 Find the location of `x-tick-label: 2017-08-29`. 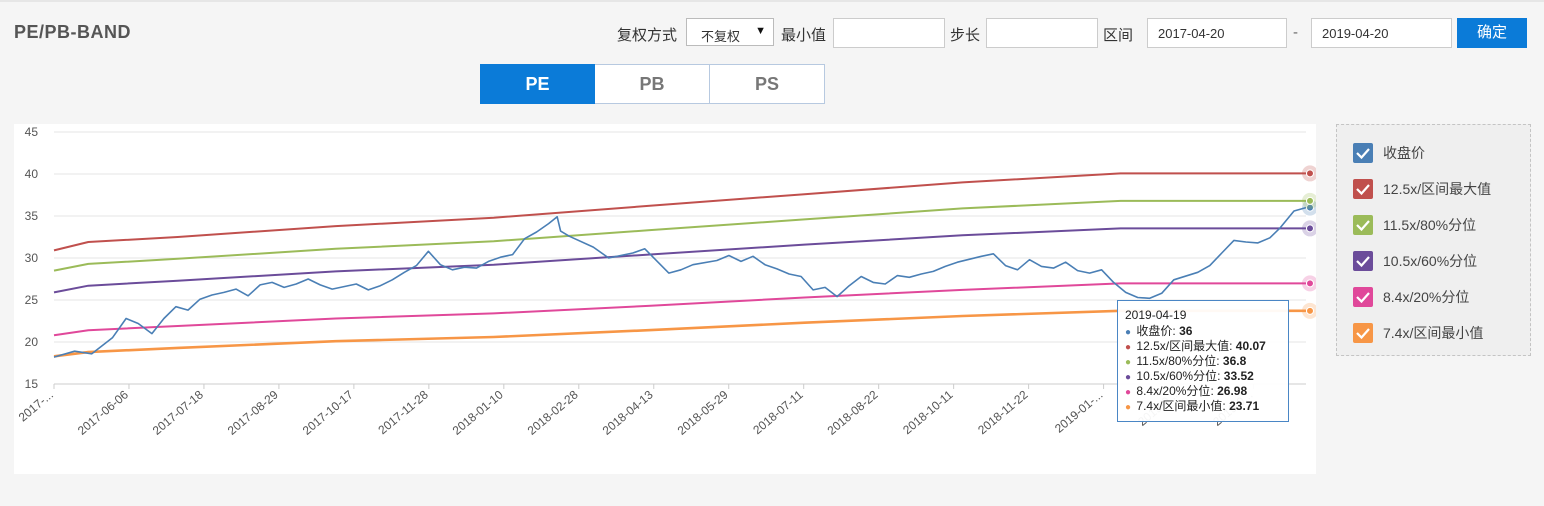

x-tick-label: 2017-08-29 is located at coordinates (253, 412).